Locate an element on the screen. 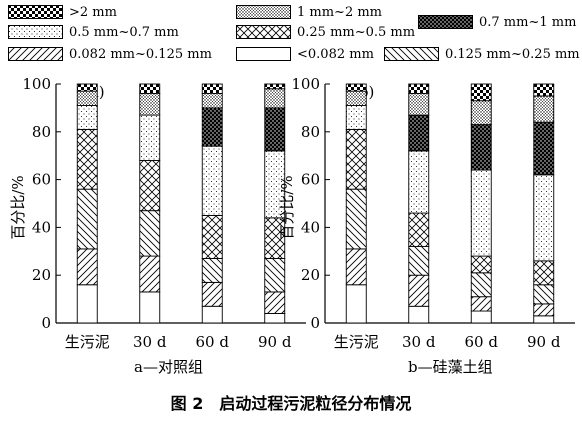 The height and width of the screenshot is (422, 582). y-tick-label: 0 is located at coordinates (46, 323).